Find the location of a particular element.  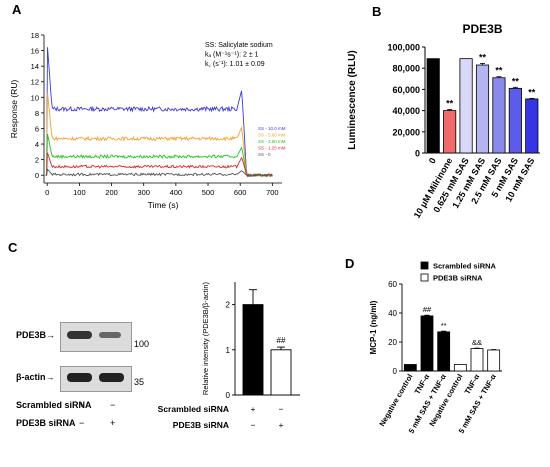

d-significance: ## is located at coordinates (427, 309).